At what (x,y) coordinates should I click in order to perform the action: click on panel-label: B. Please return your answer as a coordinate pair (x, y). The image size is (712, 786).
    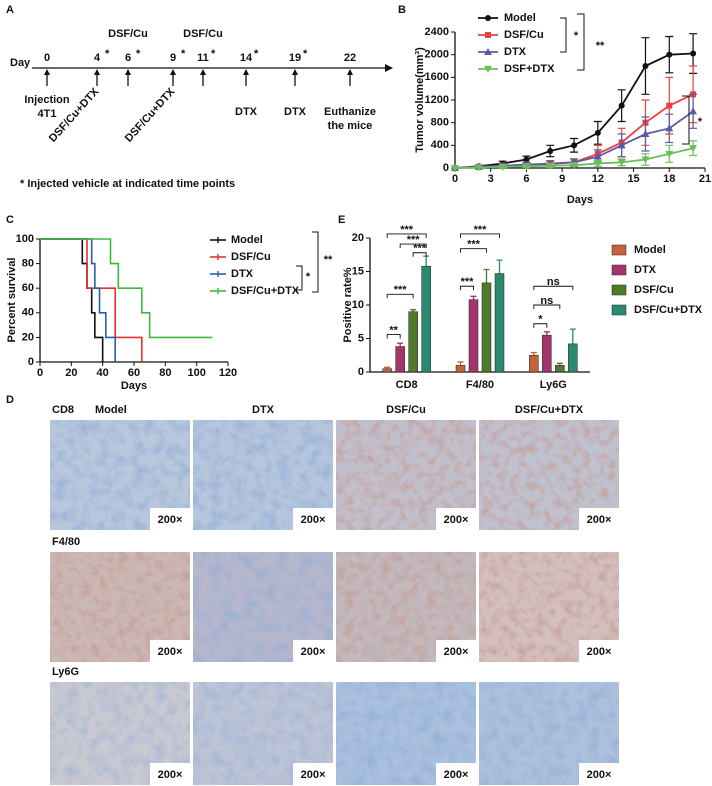
    Looking at the image, I should click on (402, 10).